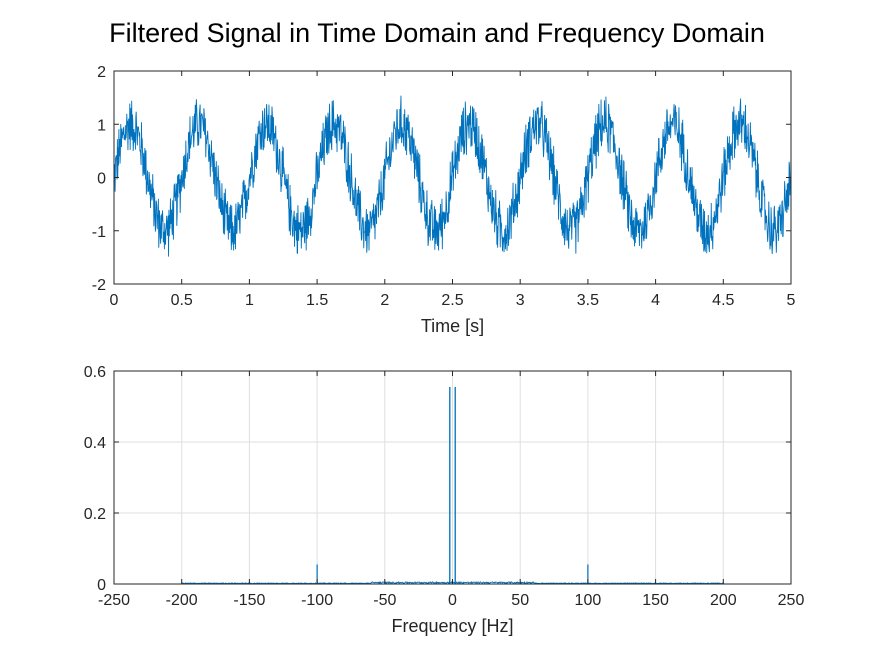 This screenshot has width=875, height=656. What do you see at coordinates (791, 300) in the screenshot?
I see `x-tick-label: 5` at bounding box center [791, 300].